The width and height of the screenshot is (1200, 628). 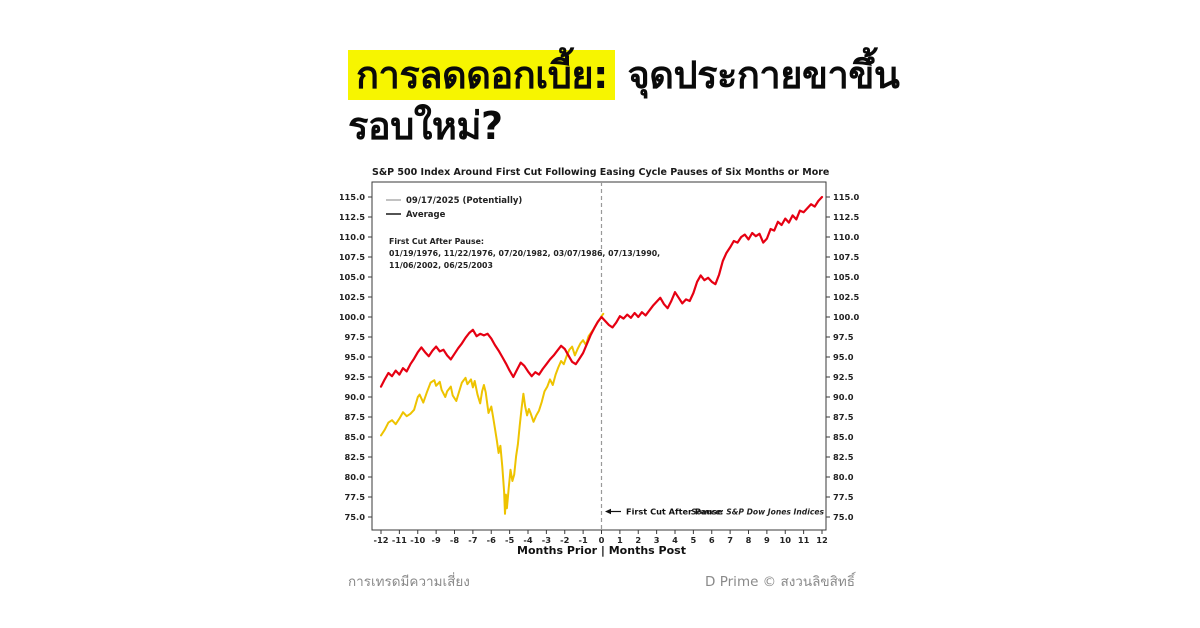 What do you see at coordinates (381, 540) in the screenshot?
I see `x-tick-label: -12` at bounding box center [381, 540].